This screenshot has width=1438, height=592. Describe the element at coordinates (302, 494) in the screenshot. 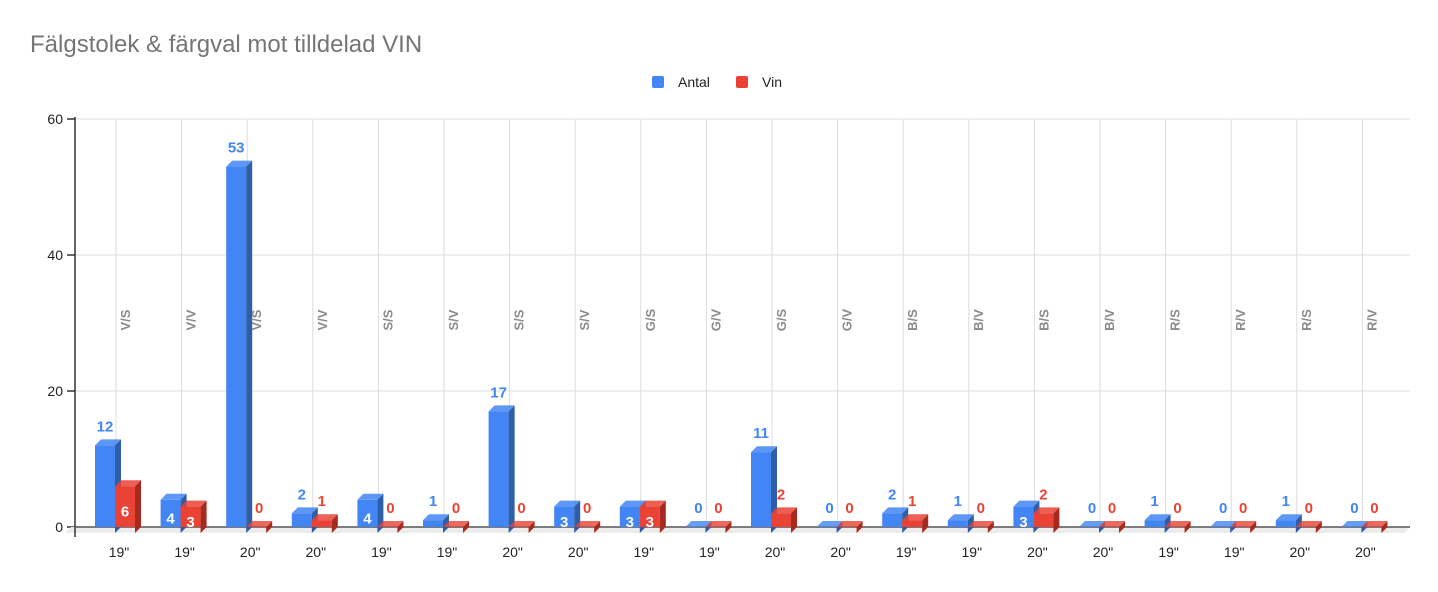

I see `data-label-antal: 2` at that location.